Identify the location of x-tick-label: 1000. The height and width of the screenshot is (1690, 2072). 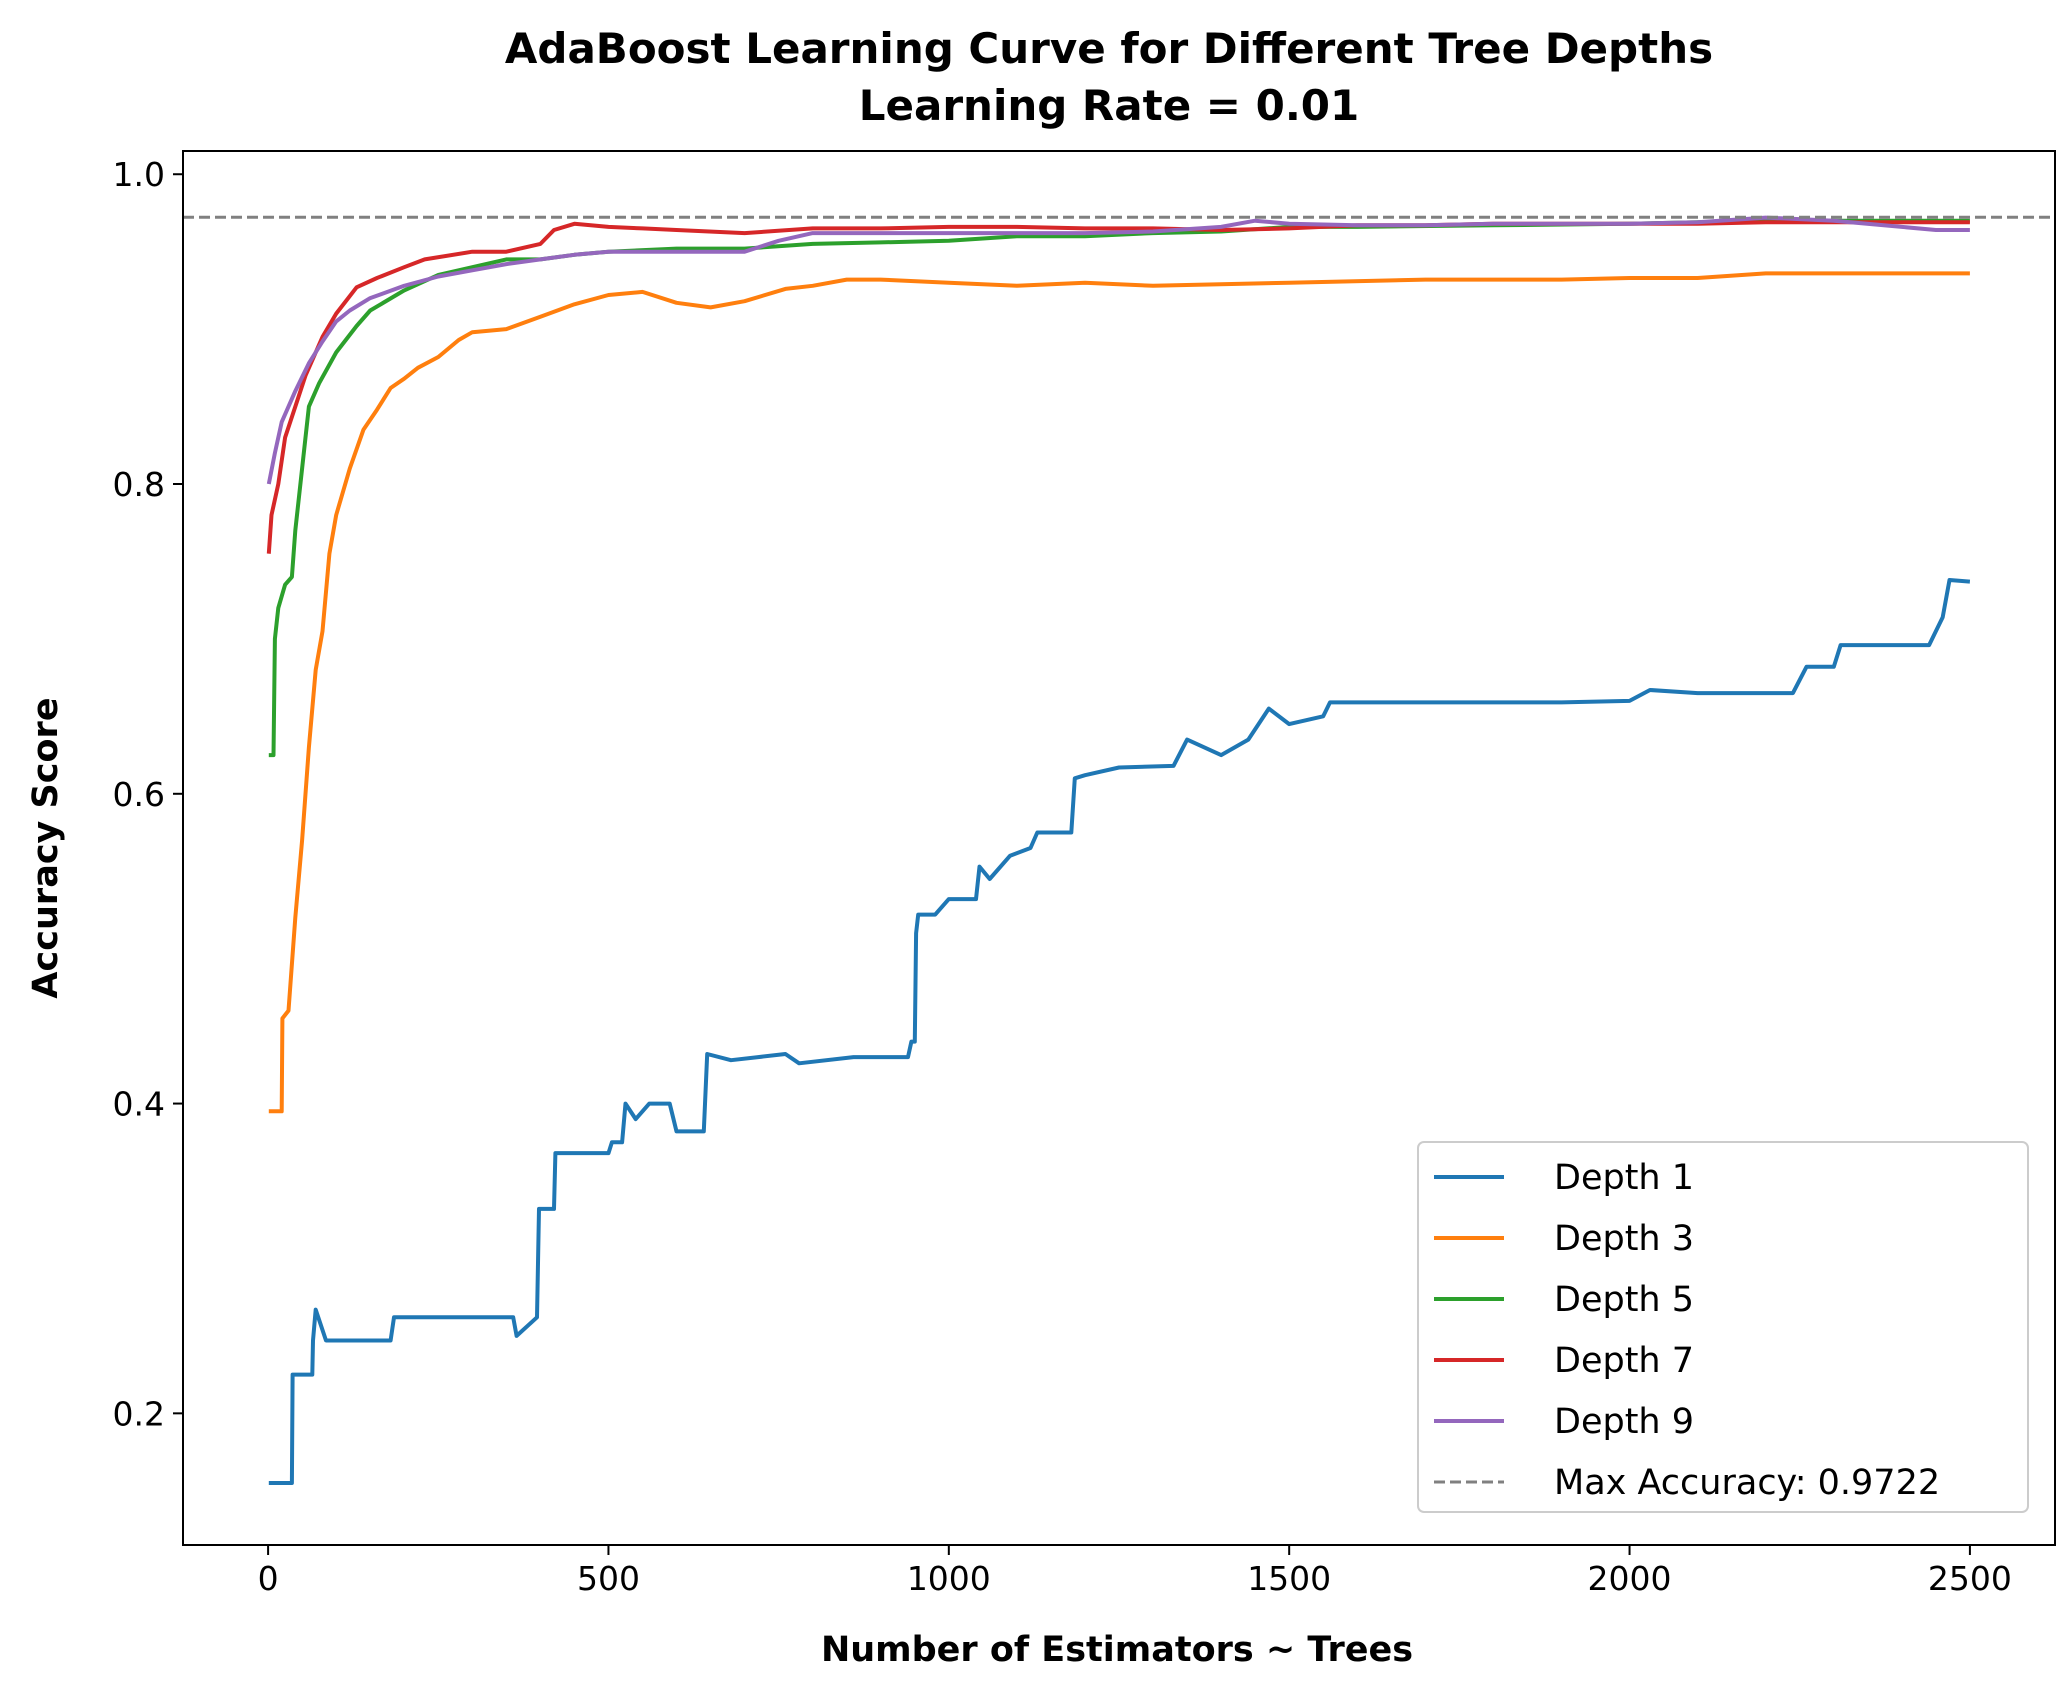
(949, 1578).